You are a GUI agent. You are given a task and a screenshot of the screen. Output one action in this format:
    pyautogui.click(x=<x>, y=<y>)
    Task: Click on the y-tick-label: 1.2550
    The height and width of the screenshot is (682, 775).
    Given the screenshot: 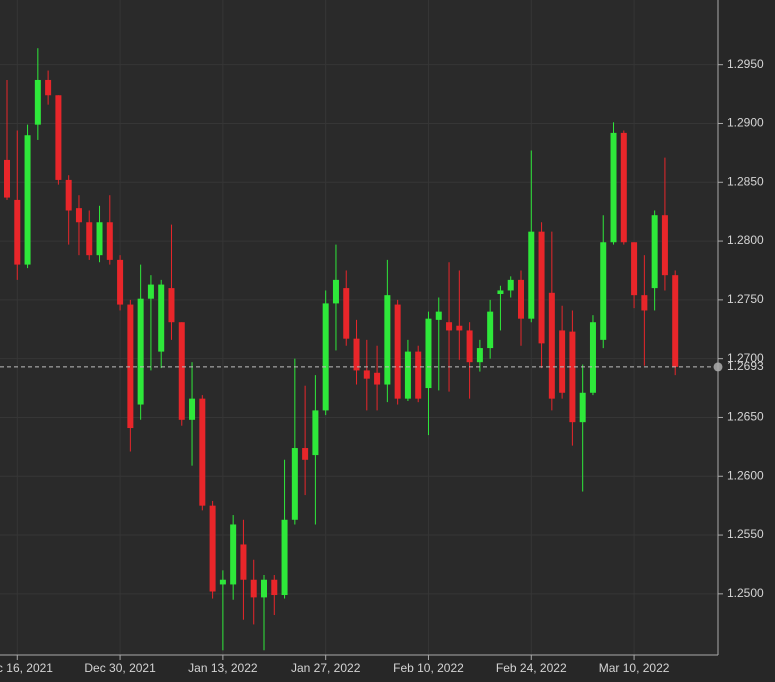 What is the action you would take?
    pyautogui.click(x=745, y=534)
    